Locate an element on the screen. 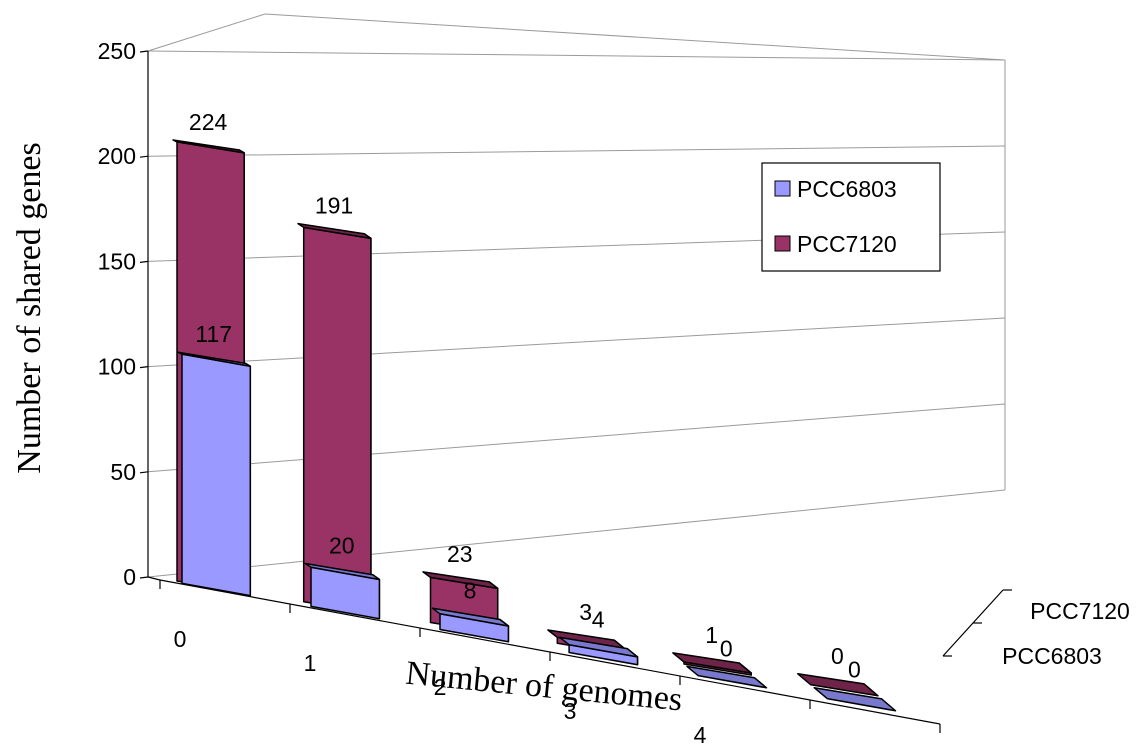 The height and width of the screenshot is (745, 1146). legend-label-pcc7120: PCC7120 is located at coordinates (847, 244).